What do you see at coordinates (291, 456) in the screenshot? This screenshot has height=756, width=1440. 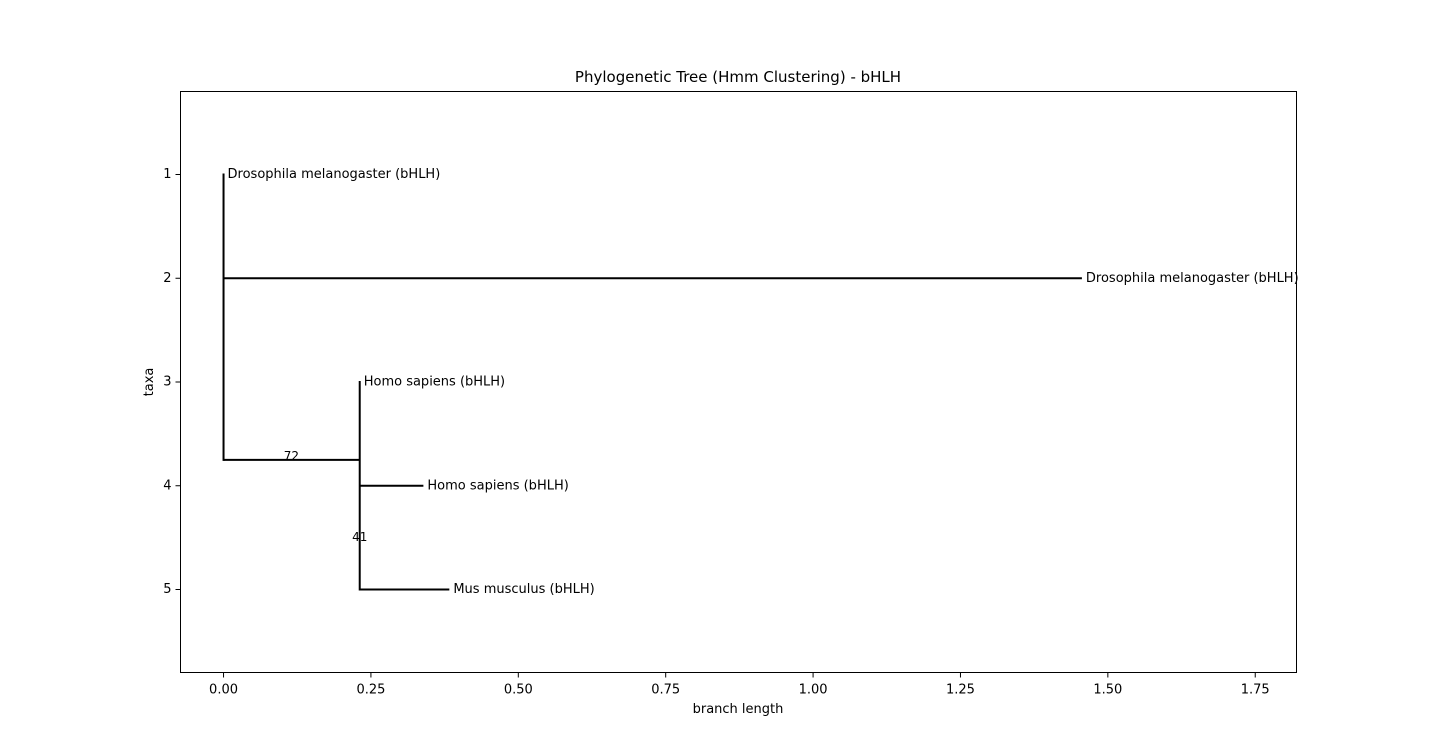 I see `support-value-label: 72` at bounding box center [291, 456].